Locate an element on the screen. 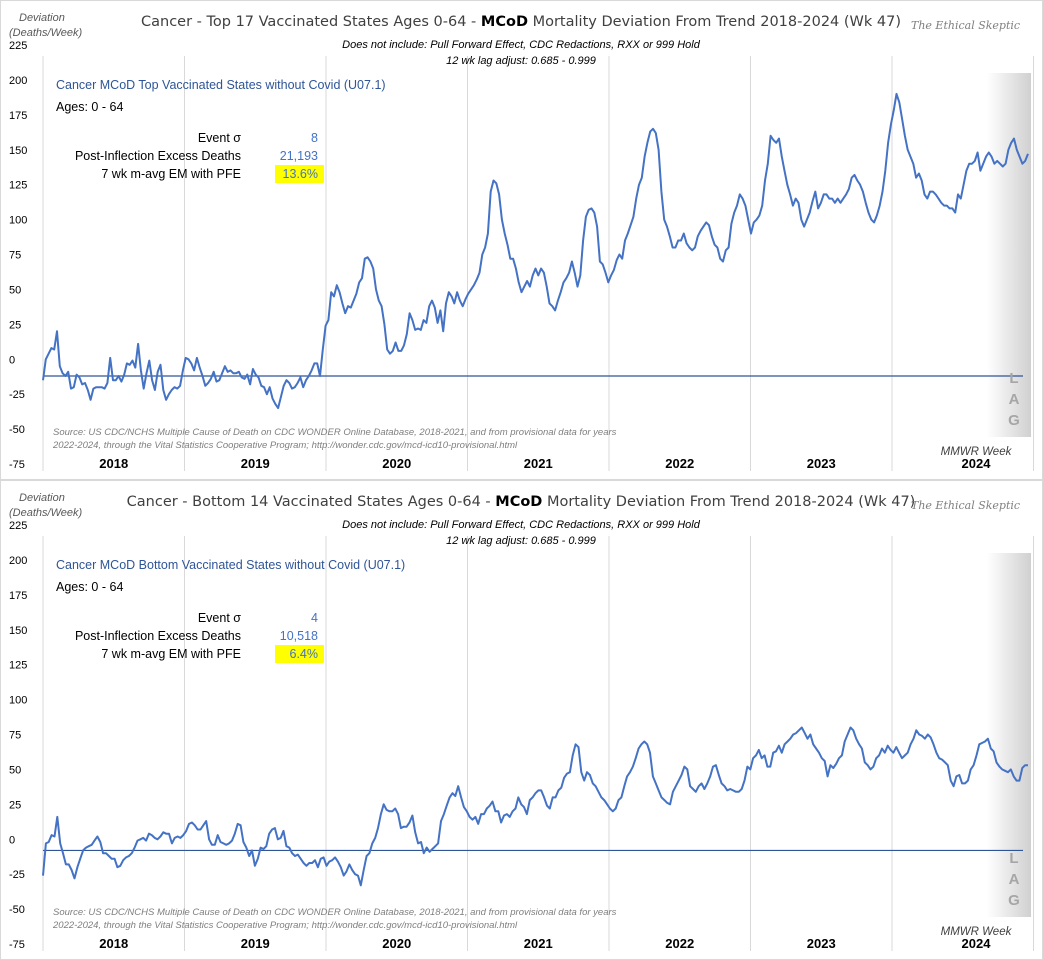 This screenshot has height=960, width=1043. stat-value: 8 is located at coordinates (314, 138).